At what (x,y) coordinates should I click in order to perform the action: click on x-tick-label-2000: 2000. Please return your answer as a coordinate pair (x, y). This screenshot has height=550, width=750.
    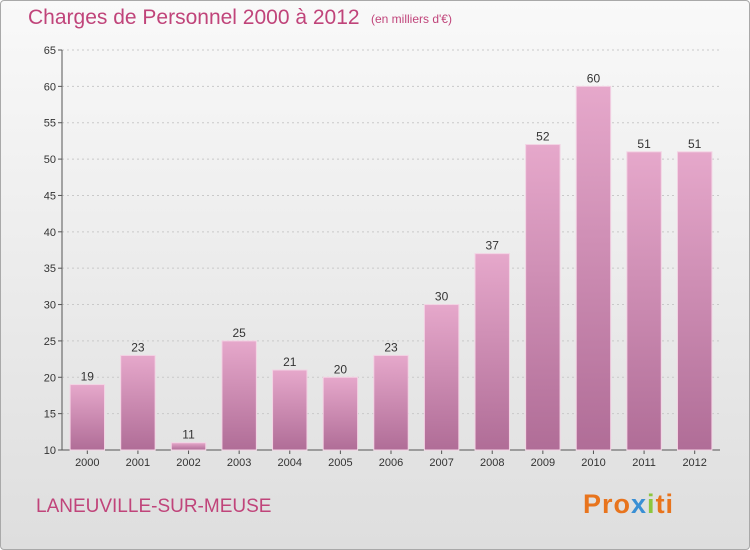
    Looking at the image, I should click on (87, 463).